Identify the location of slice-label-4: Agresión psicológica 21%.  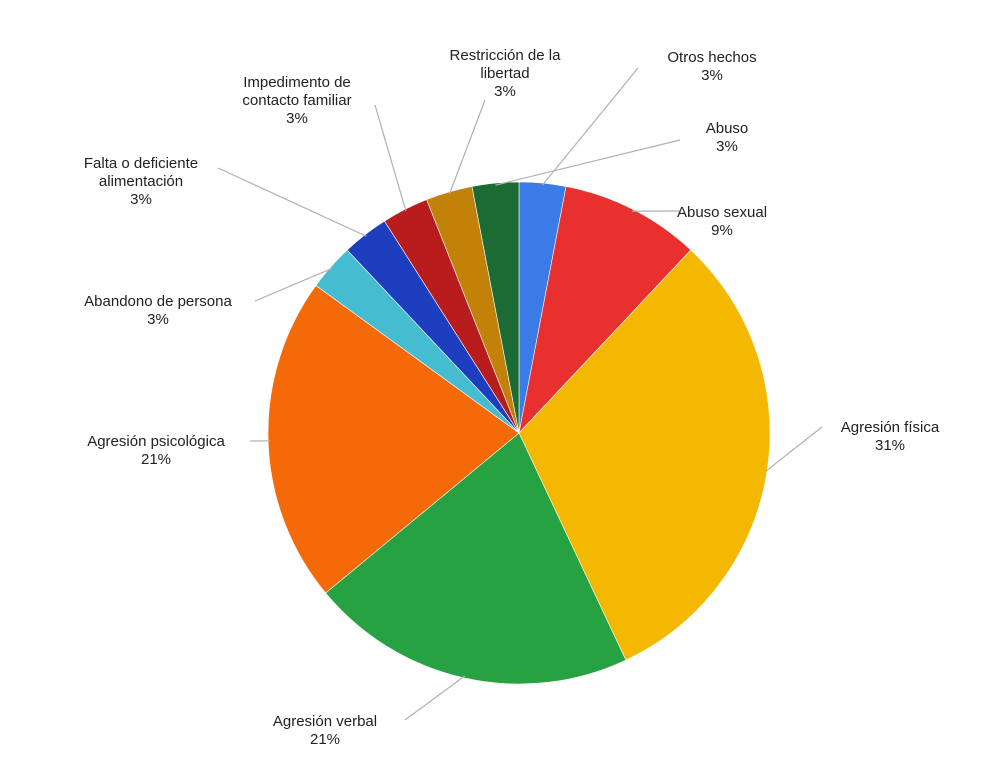
(156, 450).